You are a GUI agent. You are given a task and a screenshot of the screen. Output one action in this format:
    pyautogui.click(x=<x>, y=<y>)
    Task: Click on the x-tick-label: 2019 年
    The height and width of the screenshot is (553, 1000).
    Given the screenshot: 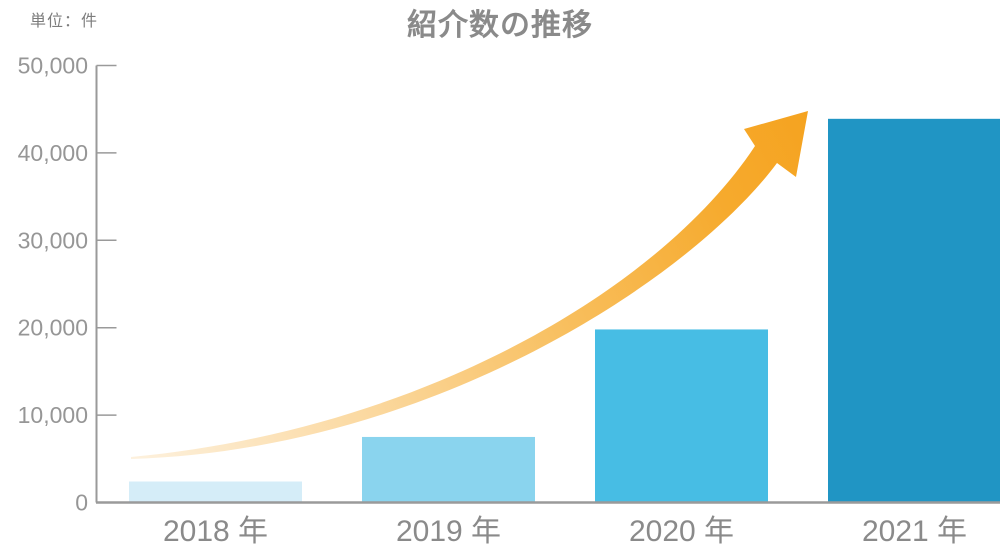 What is the action you would take?
    pyautogui.click(x=448, y=531)
    